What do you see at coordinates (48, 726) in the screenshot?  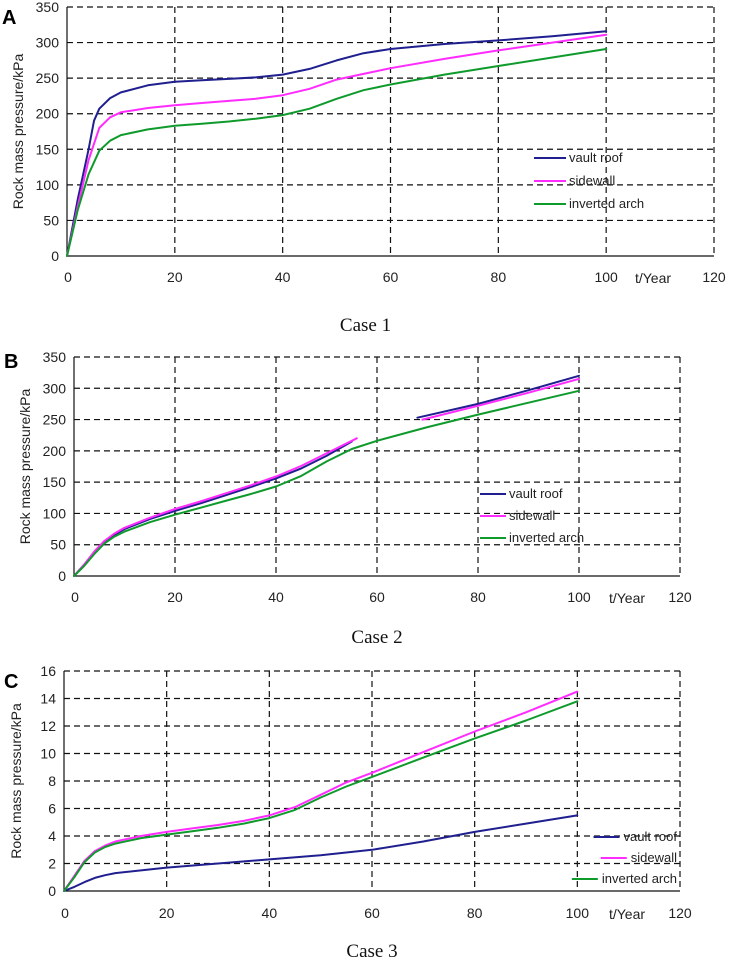 I see `y-tick-label: 12` at bounding box center [48, 726].